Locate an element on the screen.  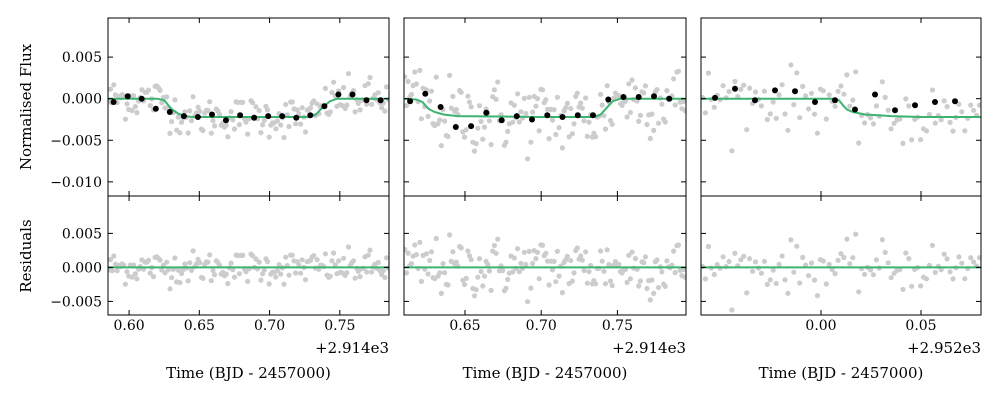
xtick-label: 0.75 is located at coordinates (339, 326).